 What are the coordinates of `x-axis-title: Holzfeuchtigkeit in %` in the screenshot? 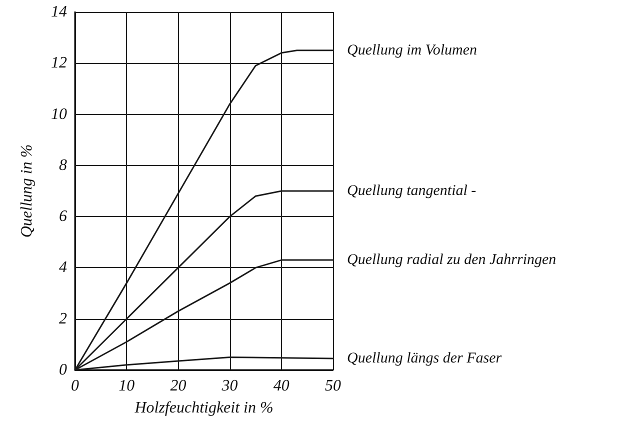 It's located at (204, 408).